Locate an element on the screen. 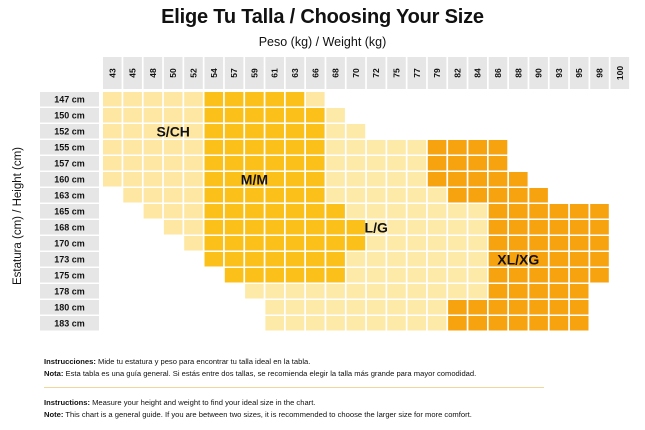  y-tick-label: 173 cm is located at coordinates (69, 260).